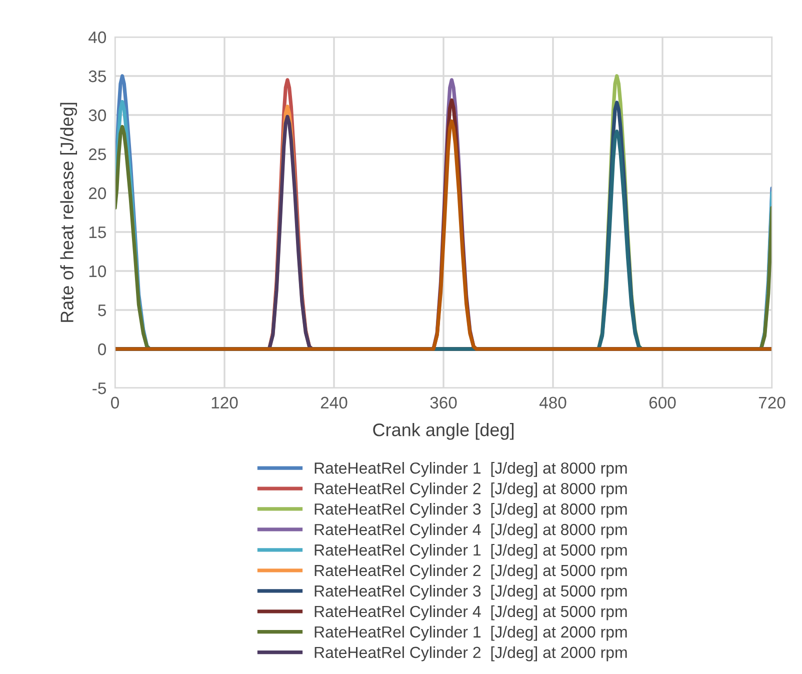 The image size is (802, 674). Describe the element at coordinates (97, 271) in the screenshot. I see `y-tick-label: 10` at that location.